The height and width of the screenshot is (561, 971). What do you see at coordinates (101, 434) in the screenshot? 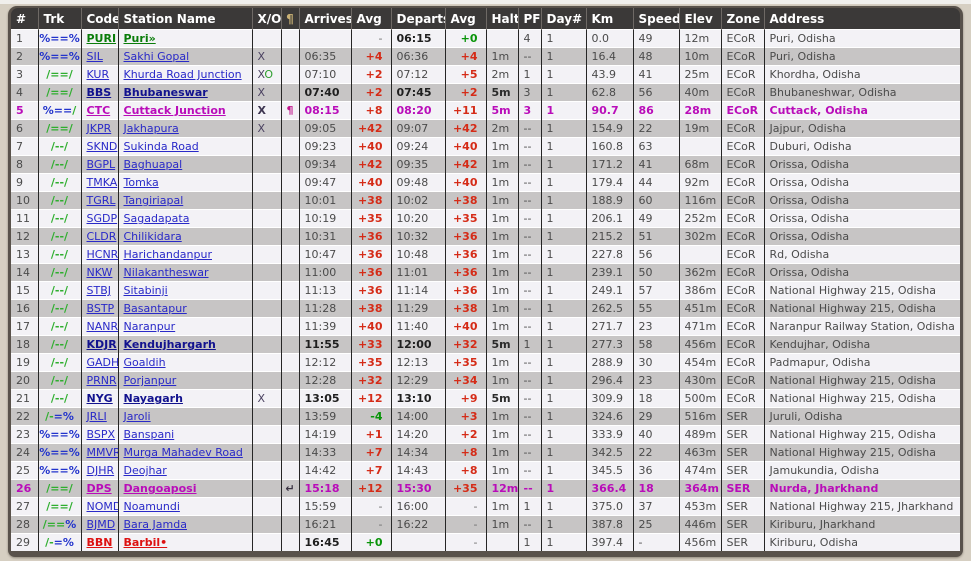
I see `station-code-link: BSPX` at bounding box center [101, 434].